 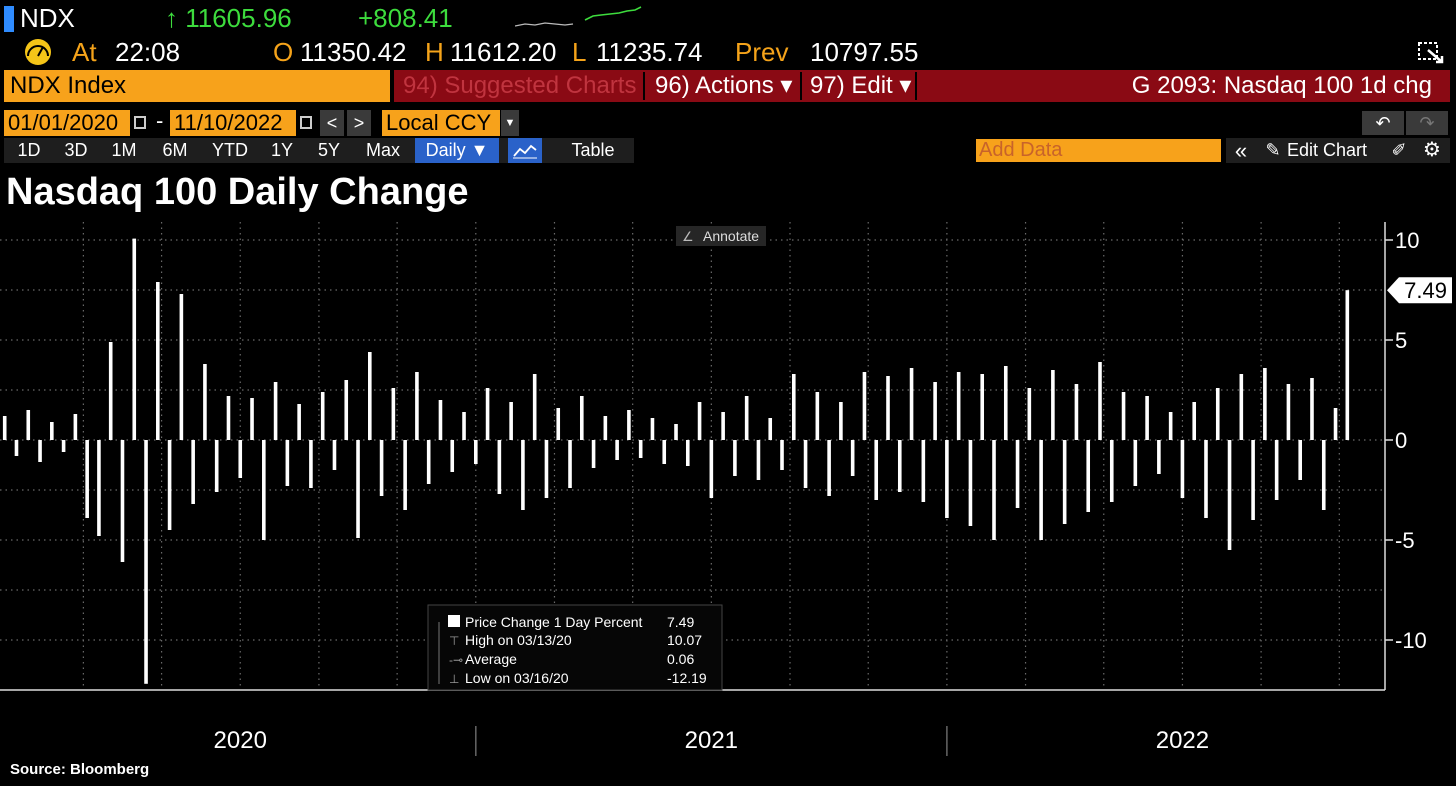 What do you see at coordinates (47, 18) in the screenshot?
I see `ticker: NDX` at bounding box center [47, 18].